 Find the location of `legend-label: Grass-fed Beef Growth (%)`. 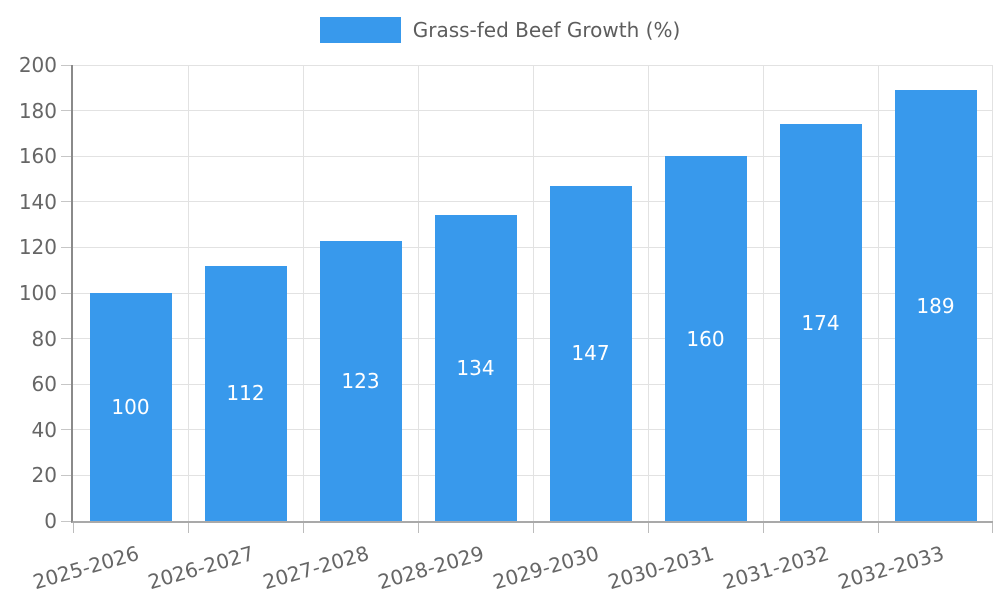

legend-label: Grass-fed Beef Growth (%) is located at coordinates (546, 30).